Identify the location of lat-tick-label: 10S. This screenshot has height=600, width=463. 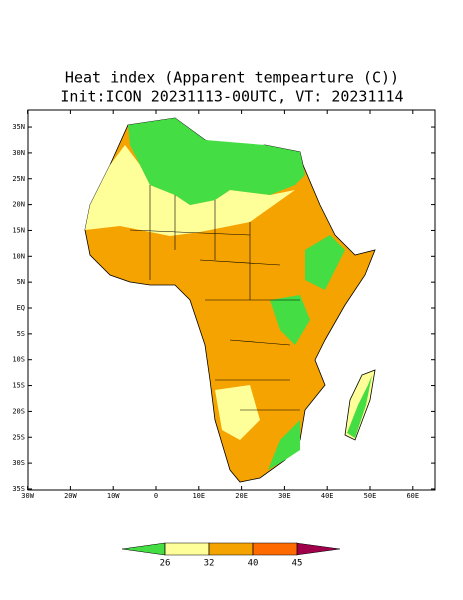
(18, 360).